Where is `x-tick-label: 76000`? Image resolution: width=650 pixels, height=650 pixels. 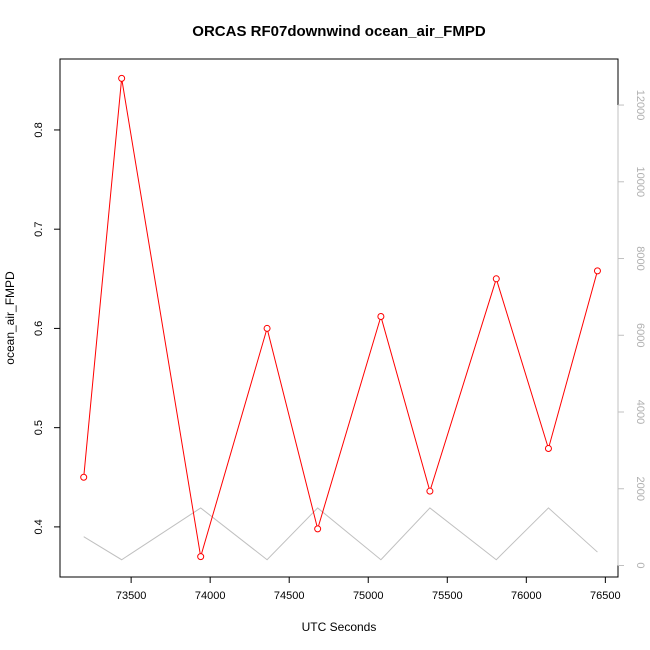 x-tick-label: 76000 is located at coordinates (526, 596).